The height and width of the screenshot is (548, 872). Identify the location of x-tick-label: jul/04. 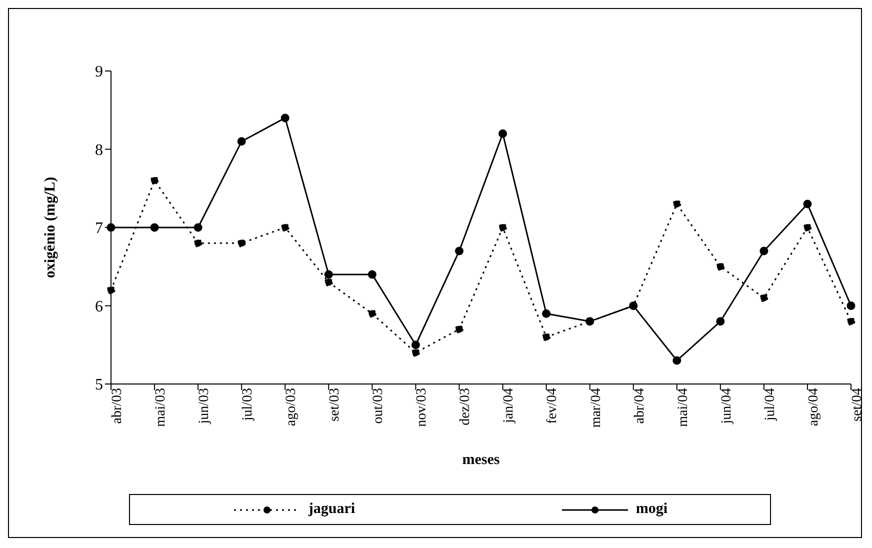
(770, 405).